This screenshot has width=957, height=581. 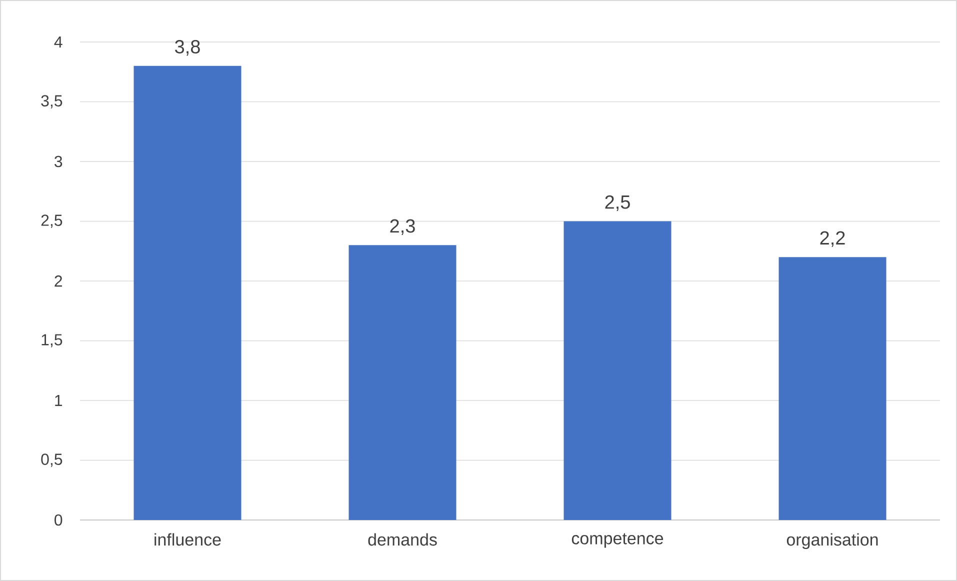 What do you see at coordinates (51, 221) in the screenshot?
I see `y-tick-label: 2,5` at bounding box center [51, 221].